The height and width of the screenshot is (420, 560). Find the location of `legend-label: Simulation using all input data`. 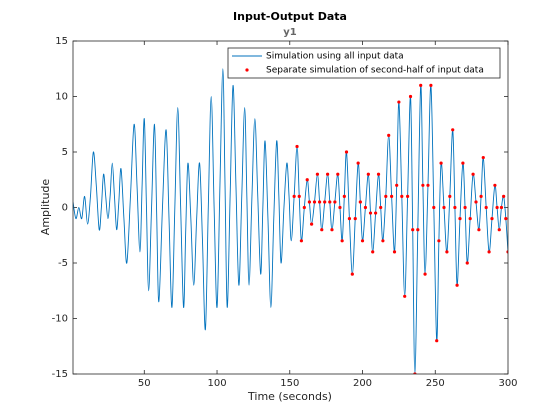

legend-label: Simulation using all input data is located at coordinates (335, 57).